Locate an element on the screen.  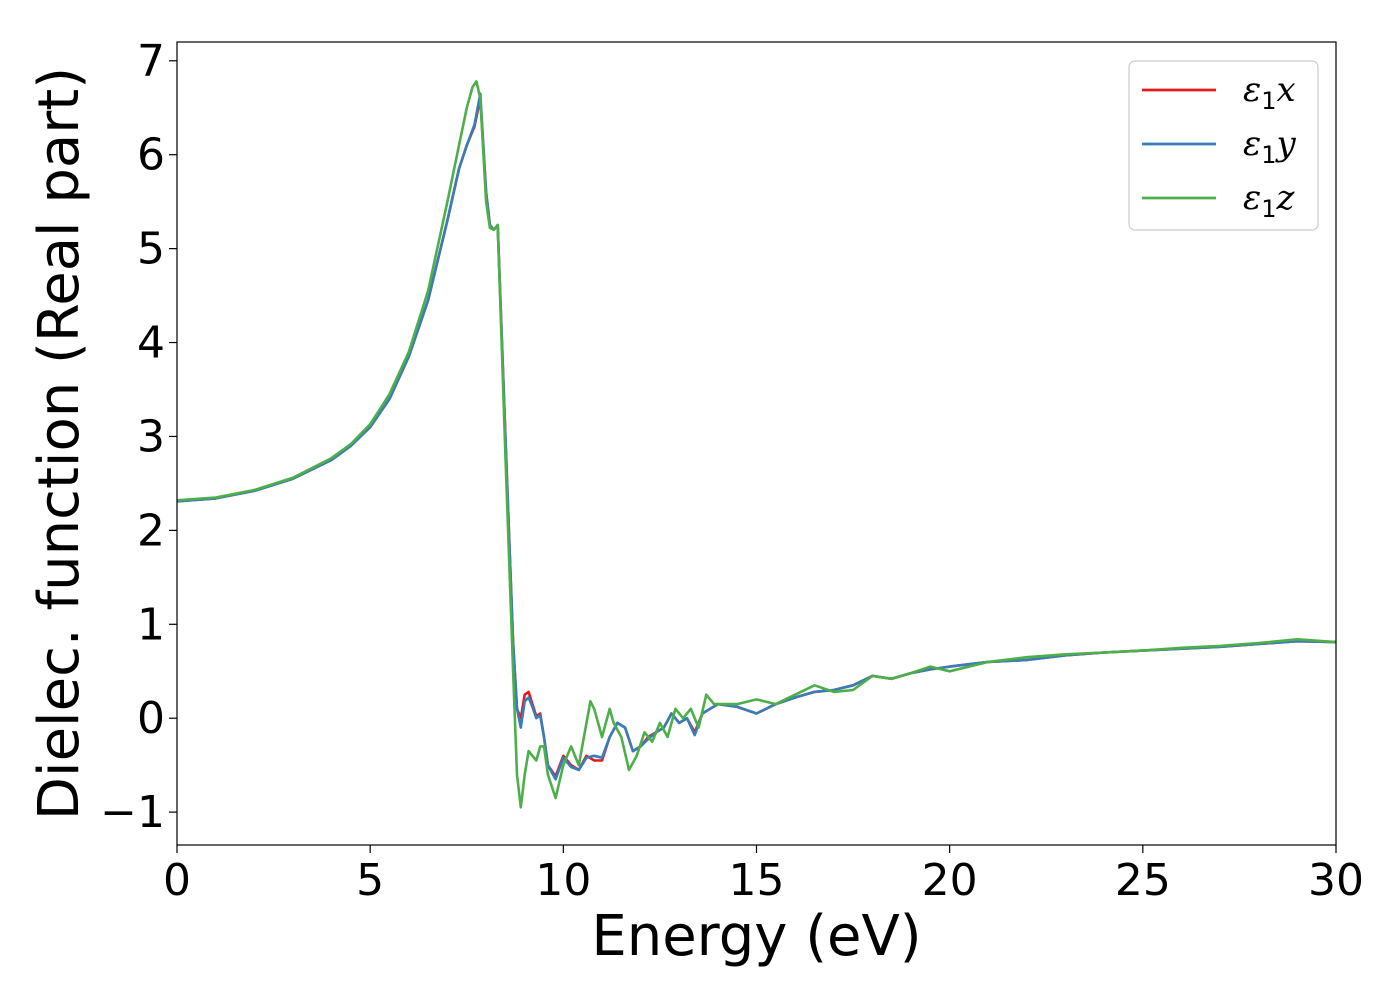
legend-label-y: ε1y is located at coordinates (1270, 146).